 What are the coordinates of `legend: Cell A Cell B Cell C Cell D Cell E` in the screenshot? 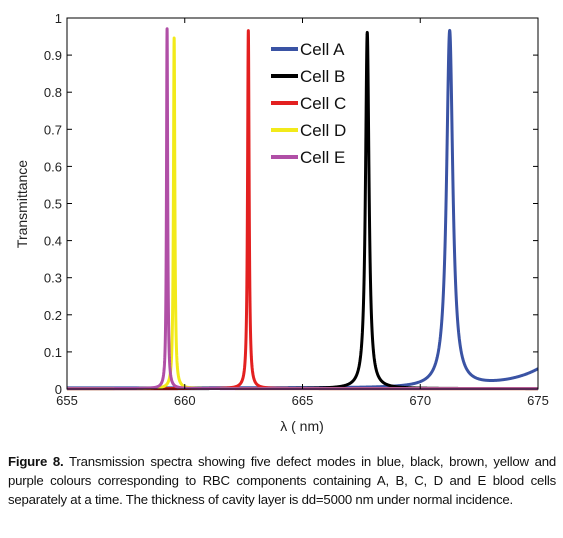 It's located at (308, 103).